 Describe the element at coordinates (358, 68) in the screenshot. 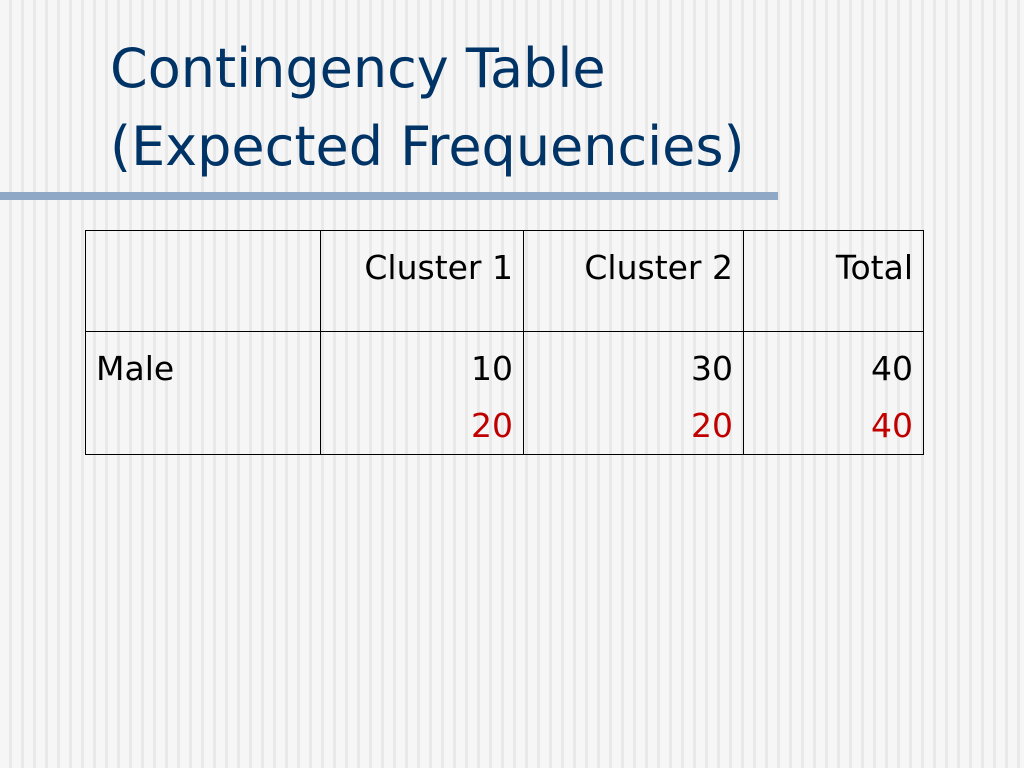

I see `title-line: Contingency Table` at that location.